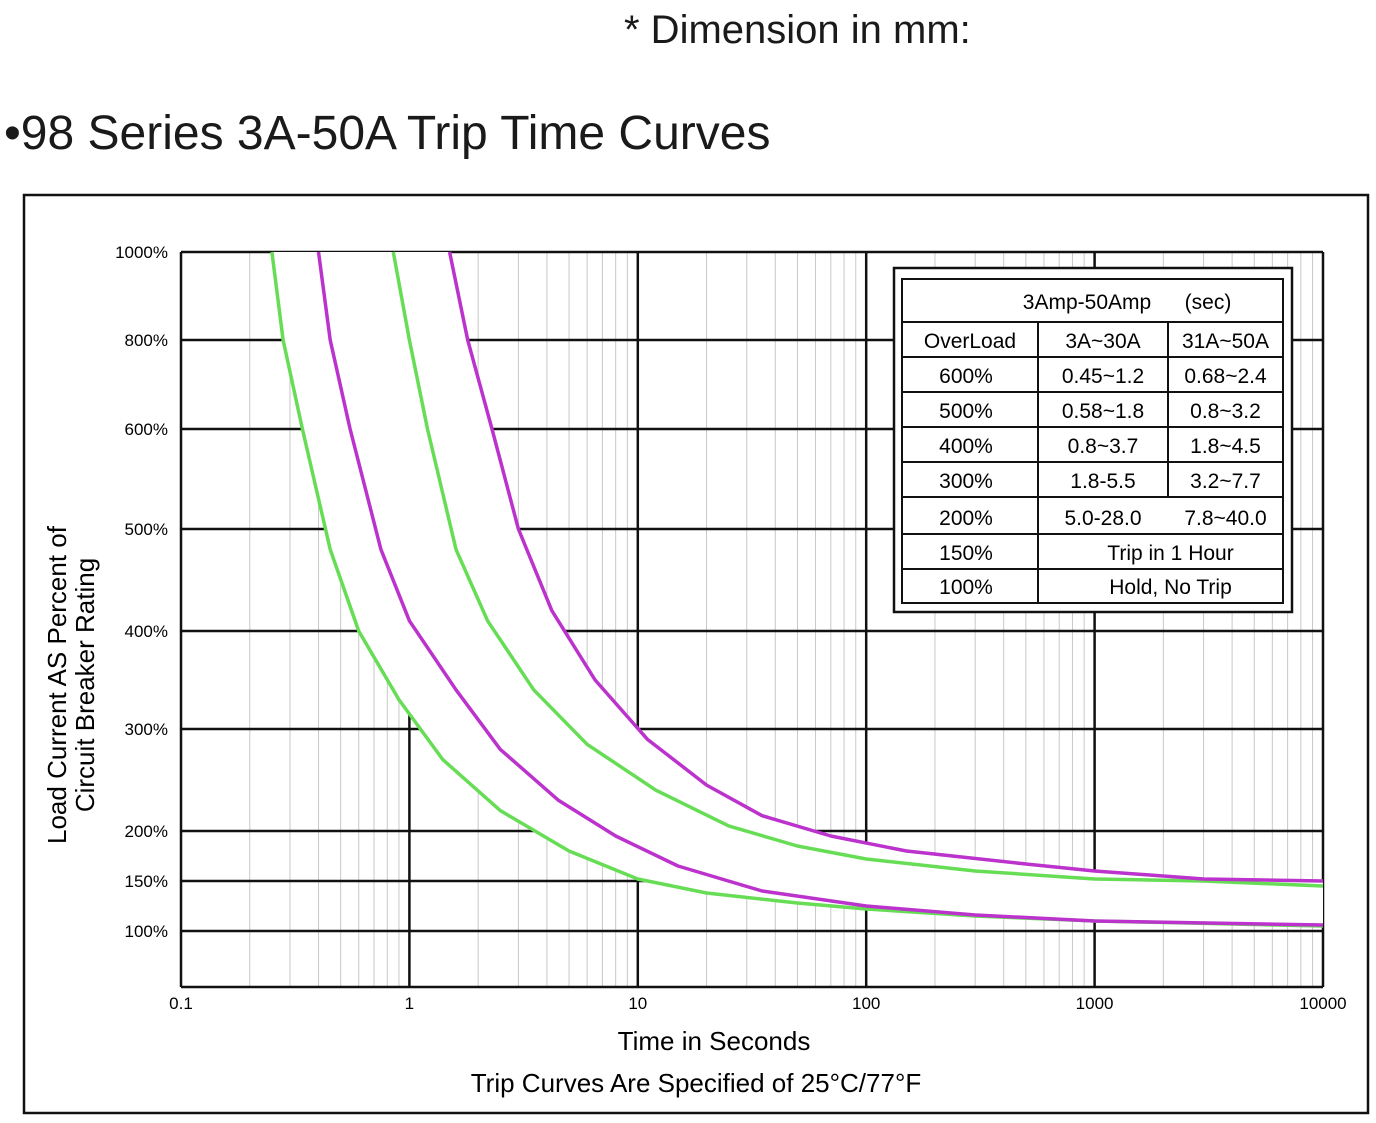 The image size is (1376, 1123). I want to click on table-cell-3a-30a: 0.58~1.8, so click(1103, 411).